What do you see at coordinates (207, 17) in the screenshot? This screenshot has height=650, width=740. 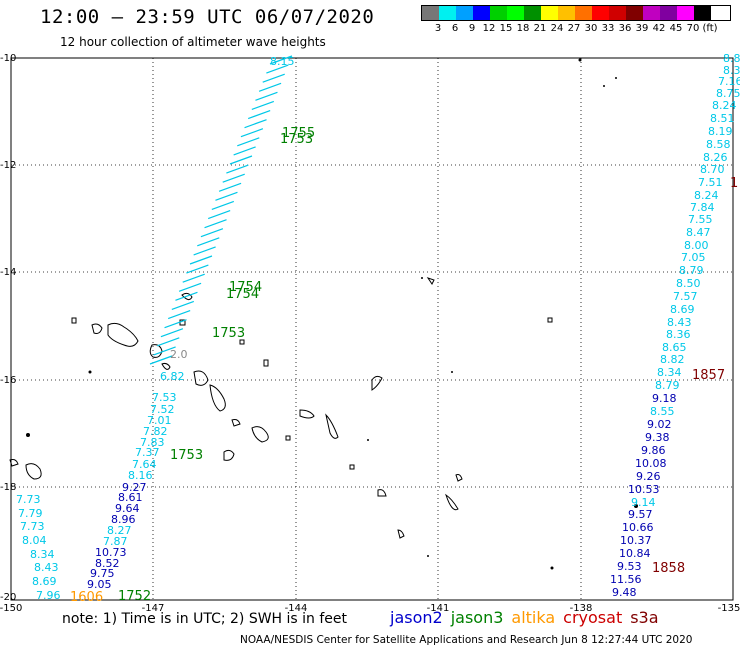 I see `map-title: 12:00 – 23:59 UTC 06/07/2020` at bounding box center [207, 17].